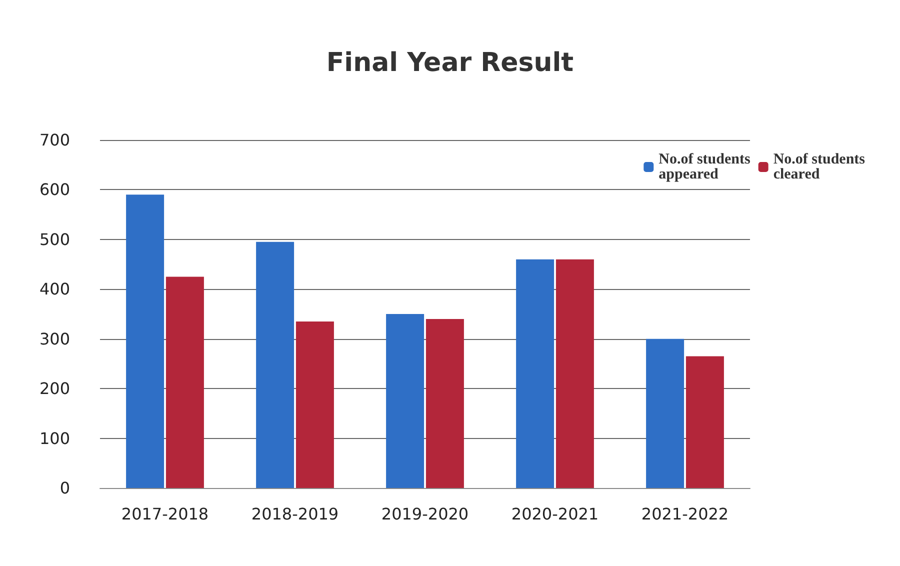 The width and height of the screenshot is (900, 566). I want to click on x-tick-label: 2018-2019, so click(295, 514).